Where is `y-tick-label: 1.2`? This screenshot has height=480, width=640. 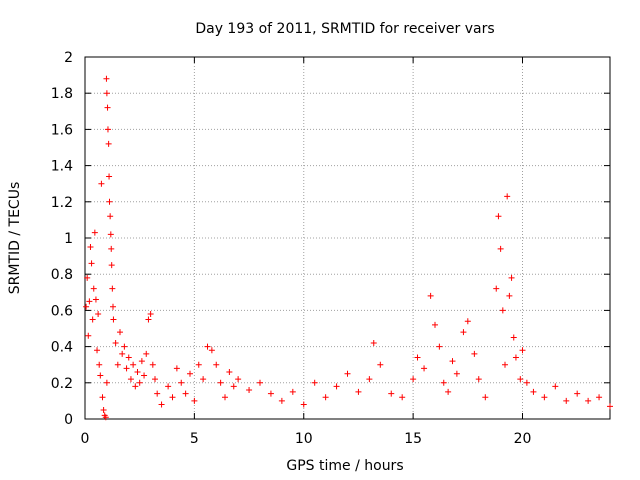
y-tick-label: 1.2 is located at coordinates (62, 203).